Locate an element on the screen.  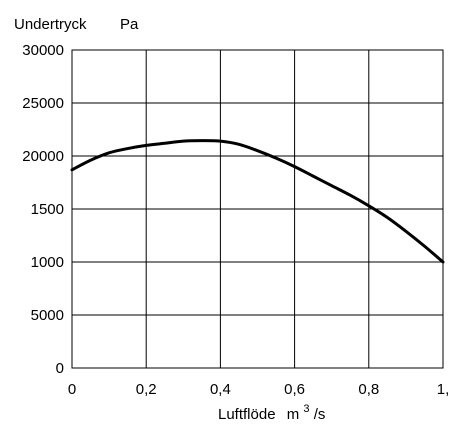
x-axis-title: Luftflöde m 3 /s is located at coordinates (271, 411).